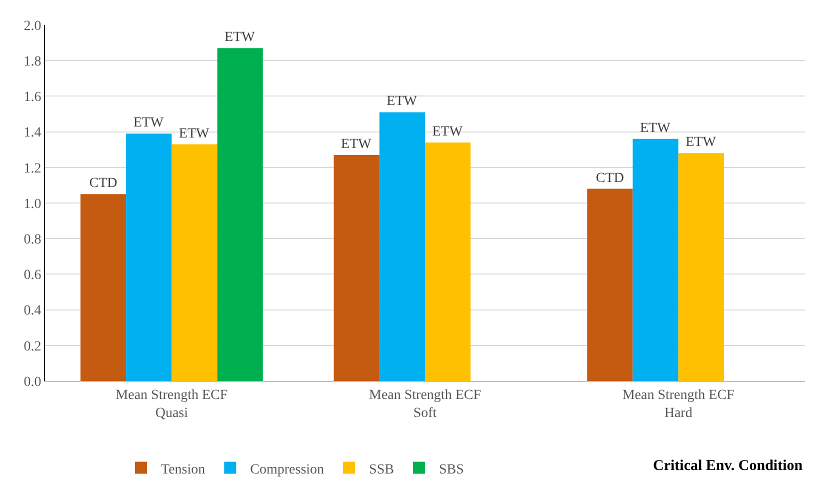 Image resolution: width=820 pixels, height=496 pixels. Describe the element at coordinates (381, 470) in the screenshot. I see `legend-label: SSB` at that location.